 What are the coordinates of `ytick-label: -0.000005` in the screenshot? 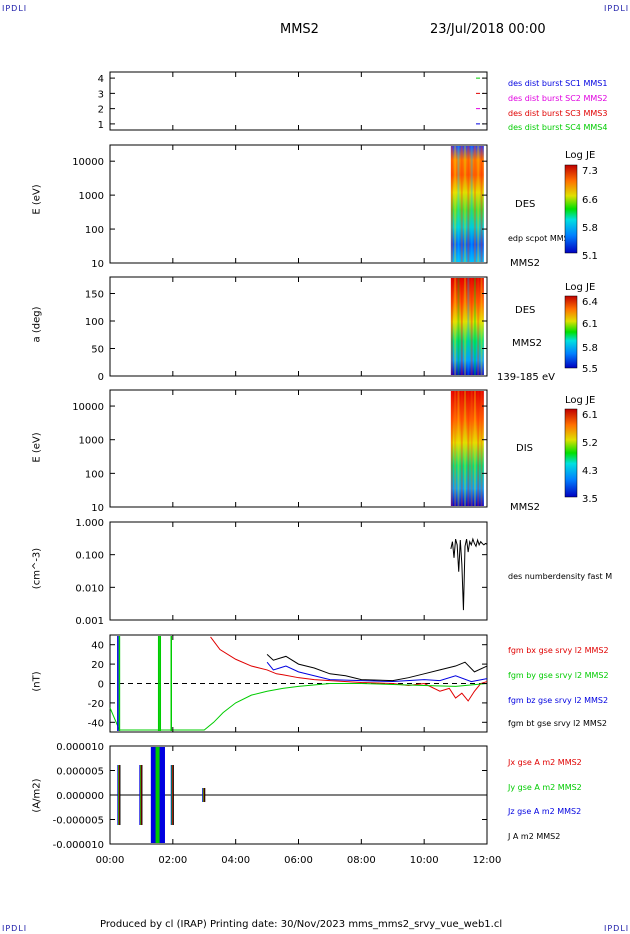 It's located at (78, 821).